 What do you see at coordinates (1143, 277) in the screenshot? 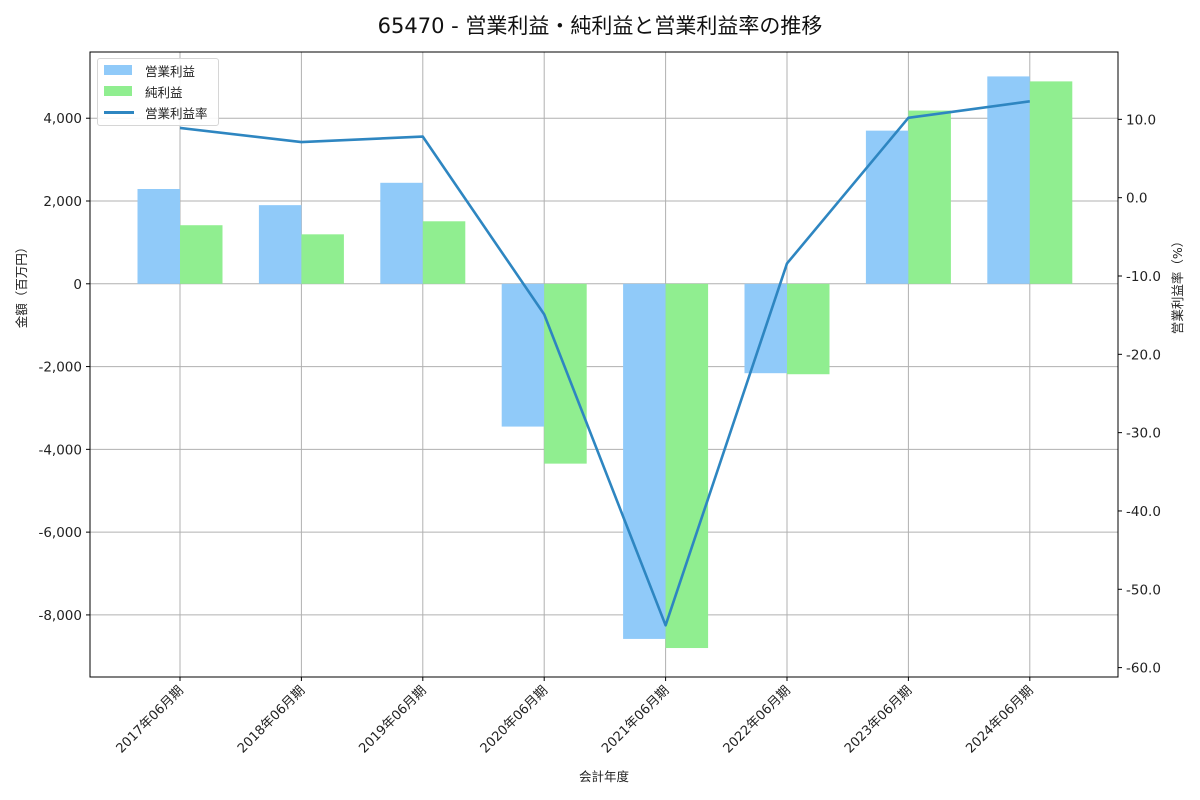
I see `y2-tick-label: -10.0` at bounding box center [1143, 277].